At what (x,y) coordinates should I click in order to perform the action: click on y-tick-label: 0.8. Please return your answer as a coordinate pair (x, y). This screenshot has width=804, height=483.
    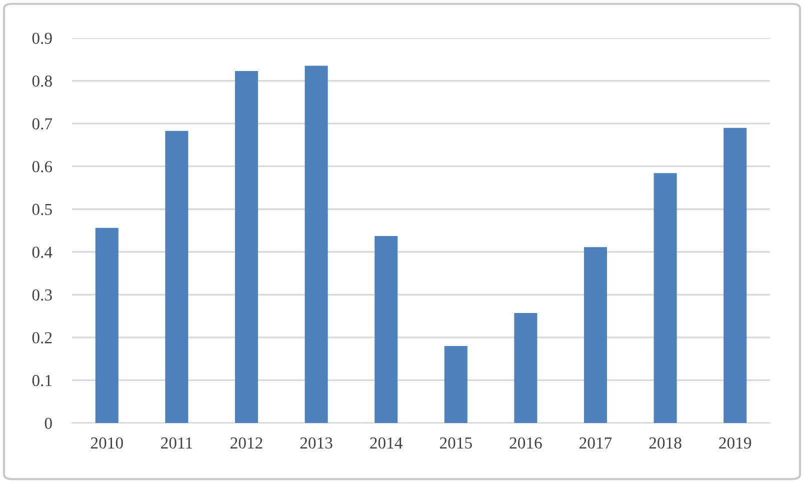
    Looking at the image, I should click on (42, 81).